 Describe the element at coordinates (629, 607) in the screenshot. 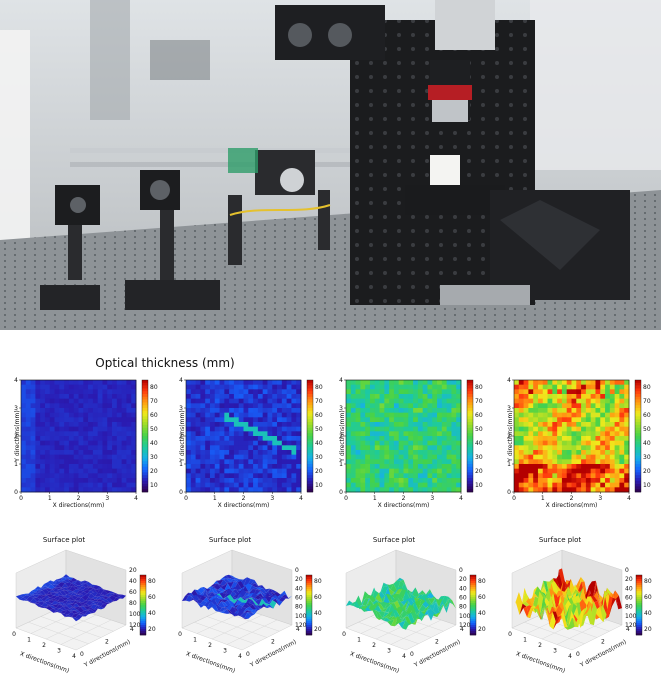

I see `z-tick-label: 80` at that location.